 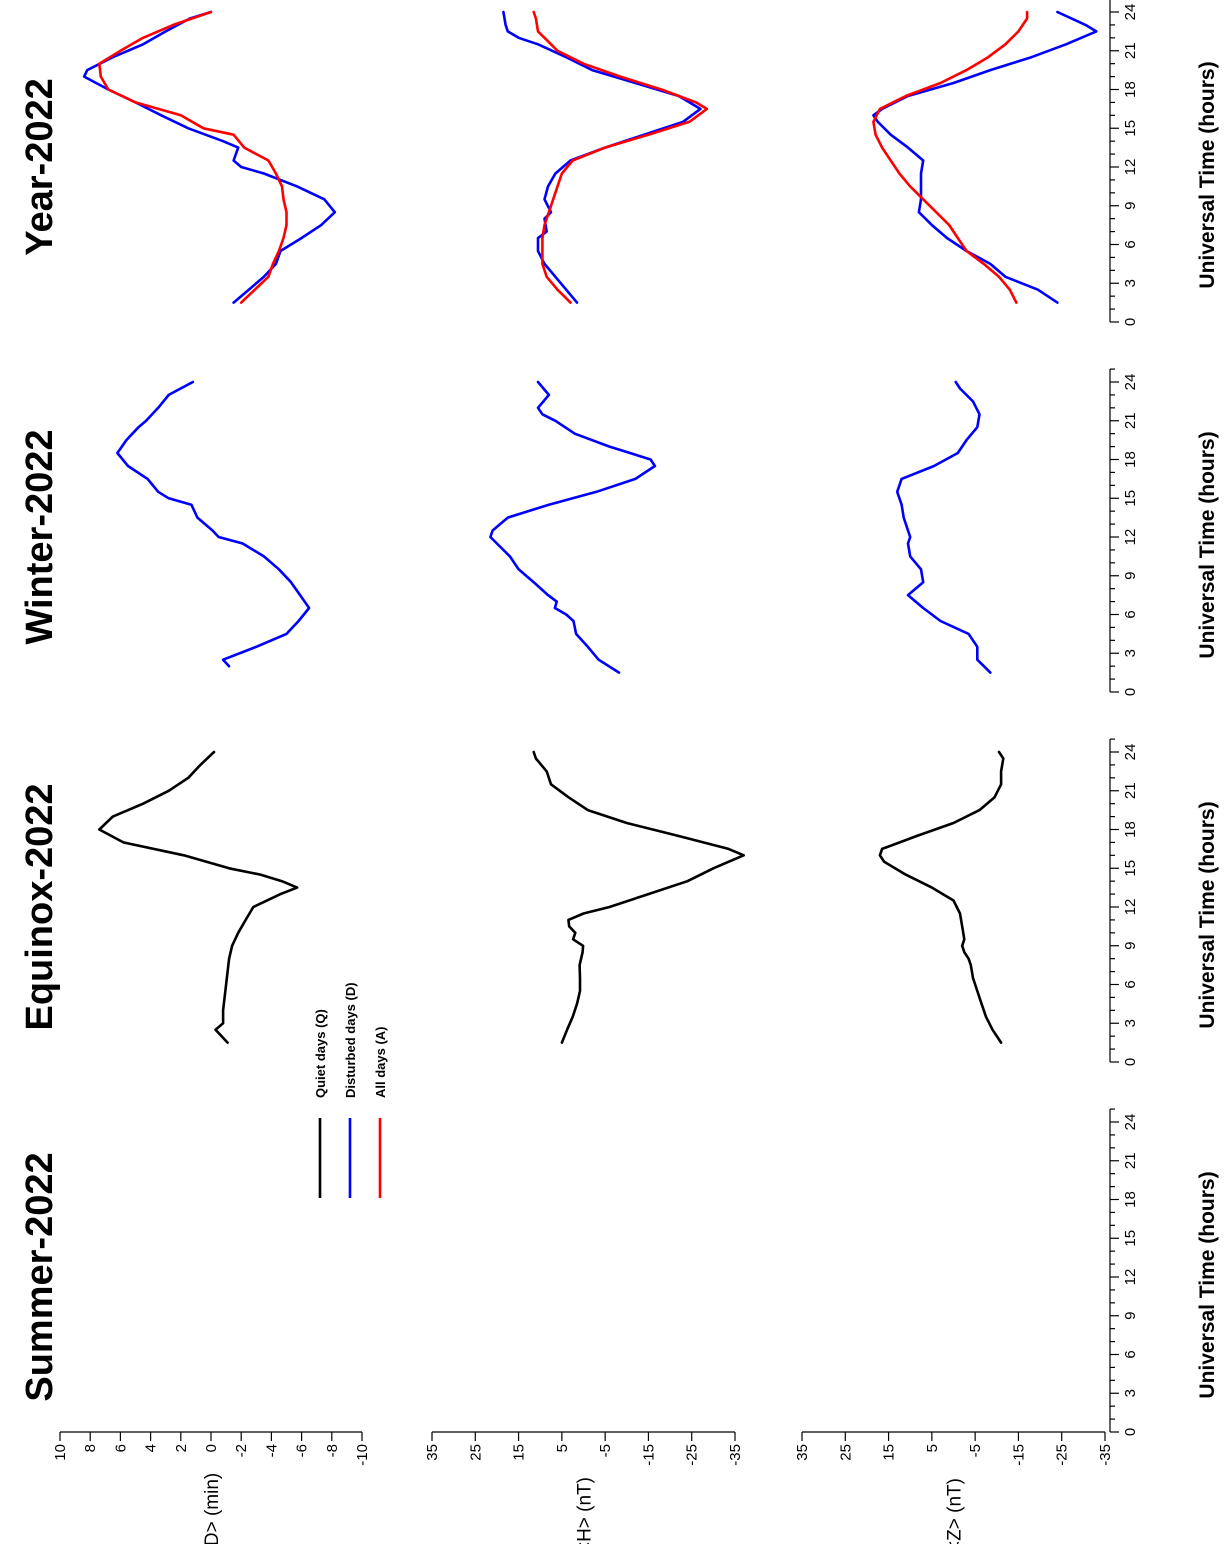 What do you see at coordinates (638, 897) in the screenshot?
I see `series-line-H-quiet-days-q-` at bounding box center [638, 897].